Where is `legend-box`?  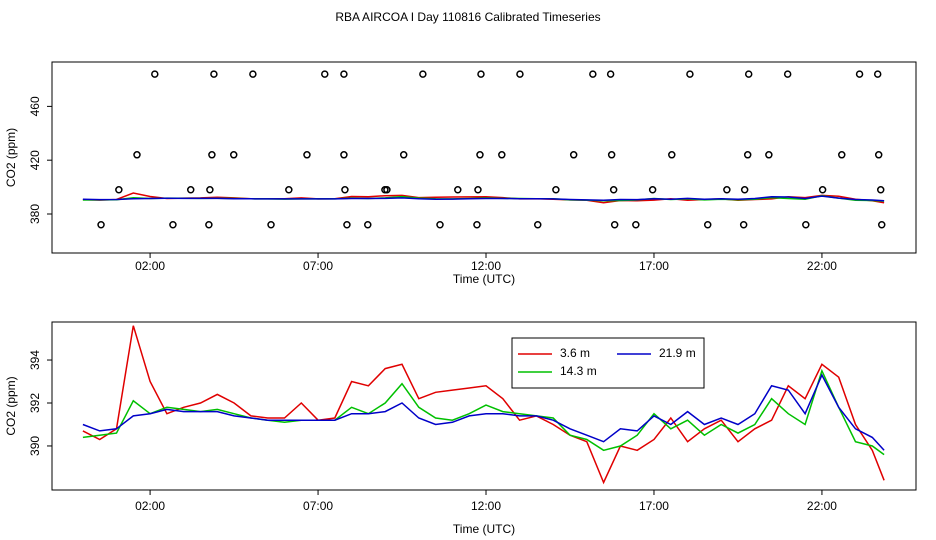
legend-box is located at coordinates (608, 363).